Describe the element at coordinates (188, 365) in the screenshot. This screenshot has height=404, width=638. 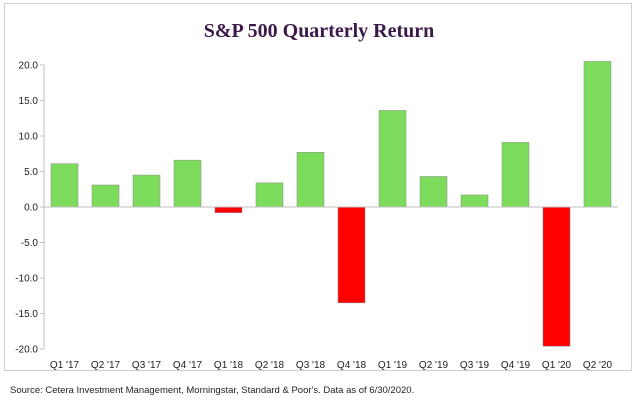
I see `x-tick-label: Q4 '17` at that location.